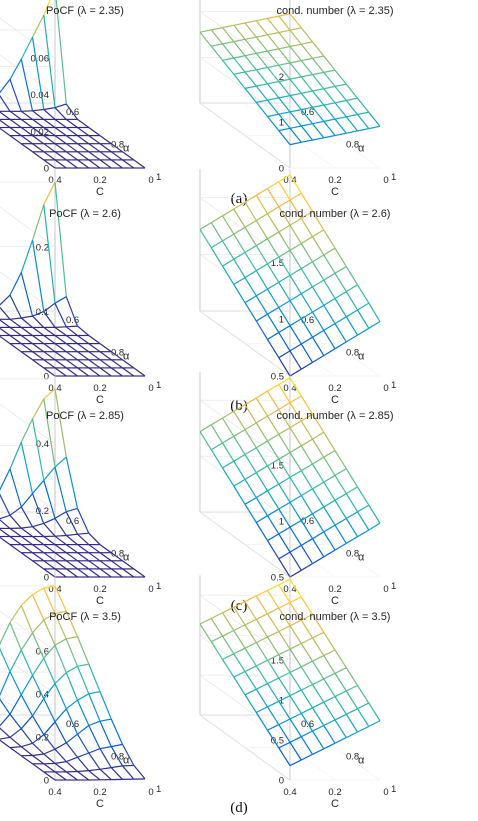  Describe the element at coordinates (99, 388) in the screenshot. I see `x-tick-label: 0.2` at that location.